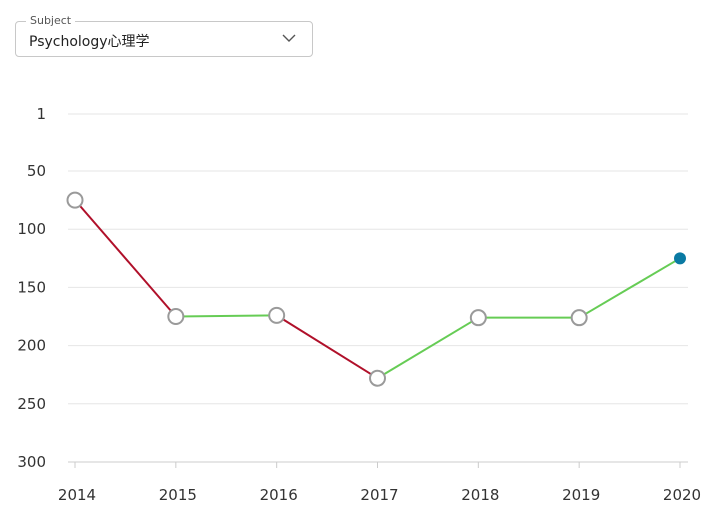  Describe the element at coordinates (31, 346) in the screenshot. I see `y-tick-label: 200` at that location.